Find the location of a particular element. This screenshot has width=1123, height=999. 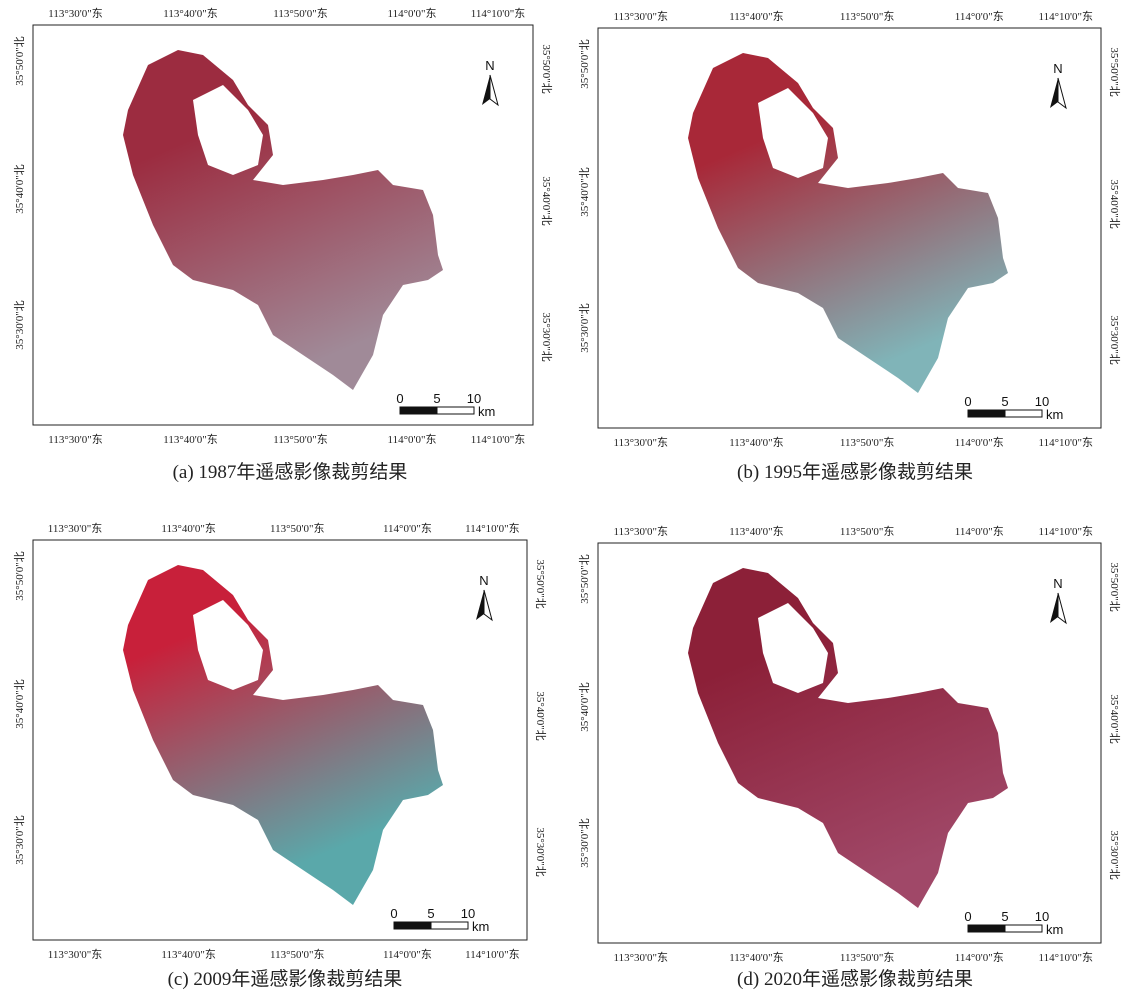

caption: (d) 2020年遥感影像裁剪结果 is located at coordinates (855, 979).